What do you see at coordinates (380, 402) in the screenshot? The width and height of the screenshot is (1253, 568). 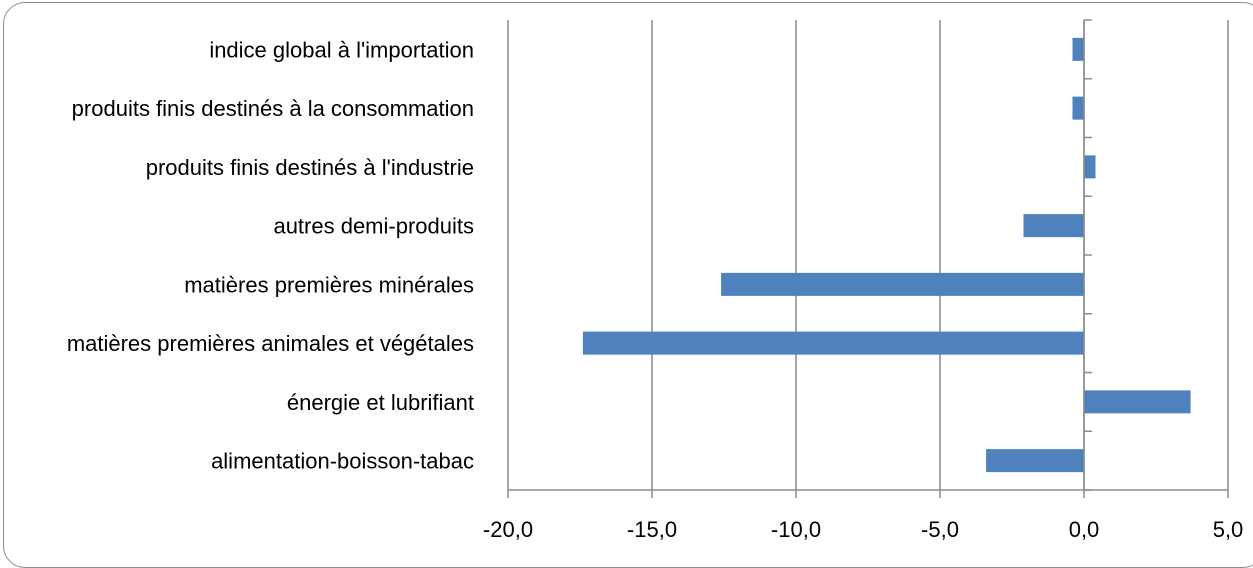 I see `category-label: énergie et lubrifiant` at bounding box center [380, 402].